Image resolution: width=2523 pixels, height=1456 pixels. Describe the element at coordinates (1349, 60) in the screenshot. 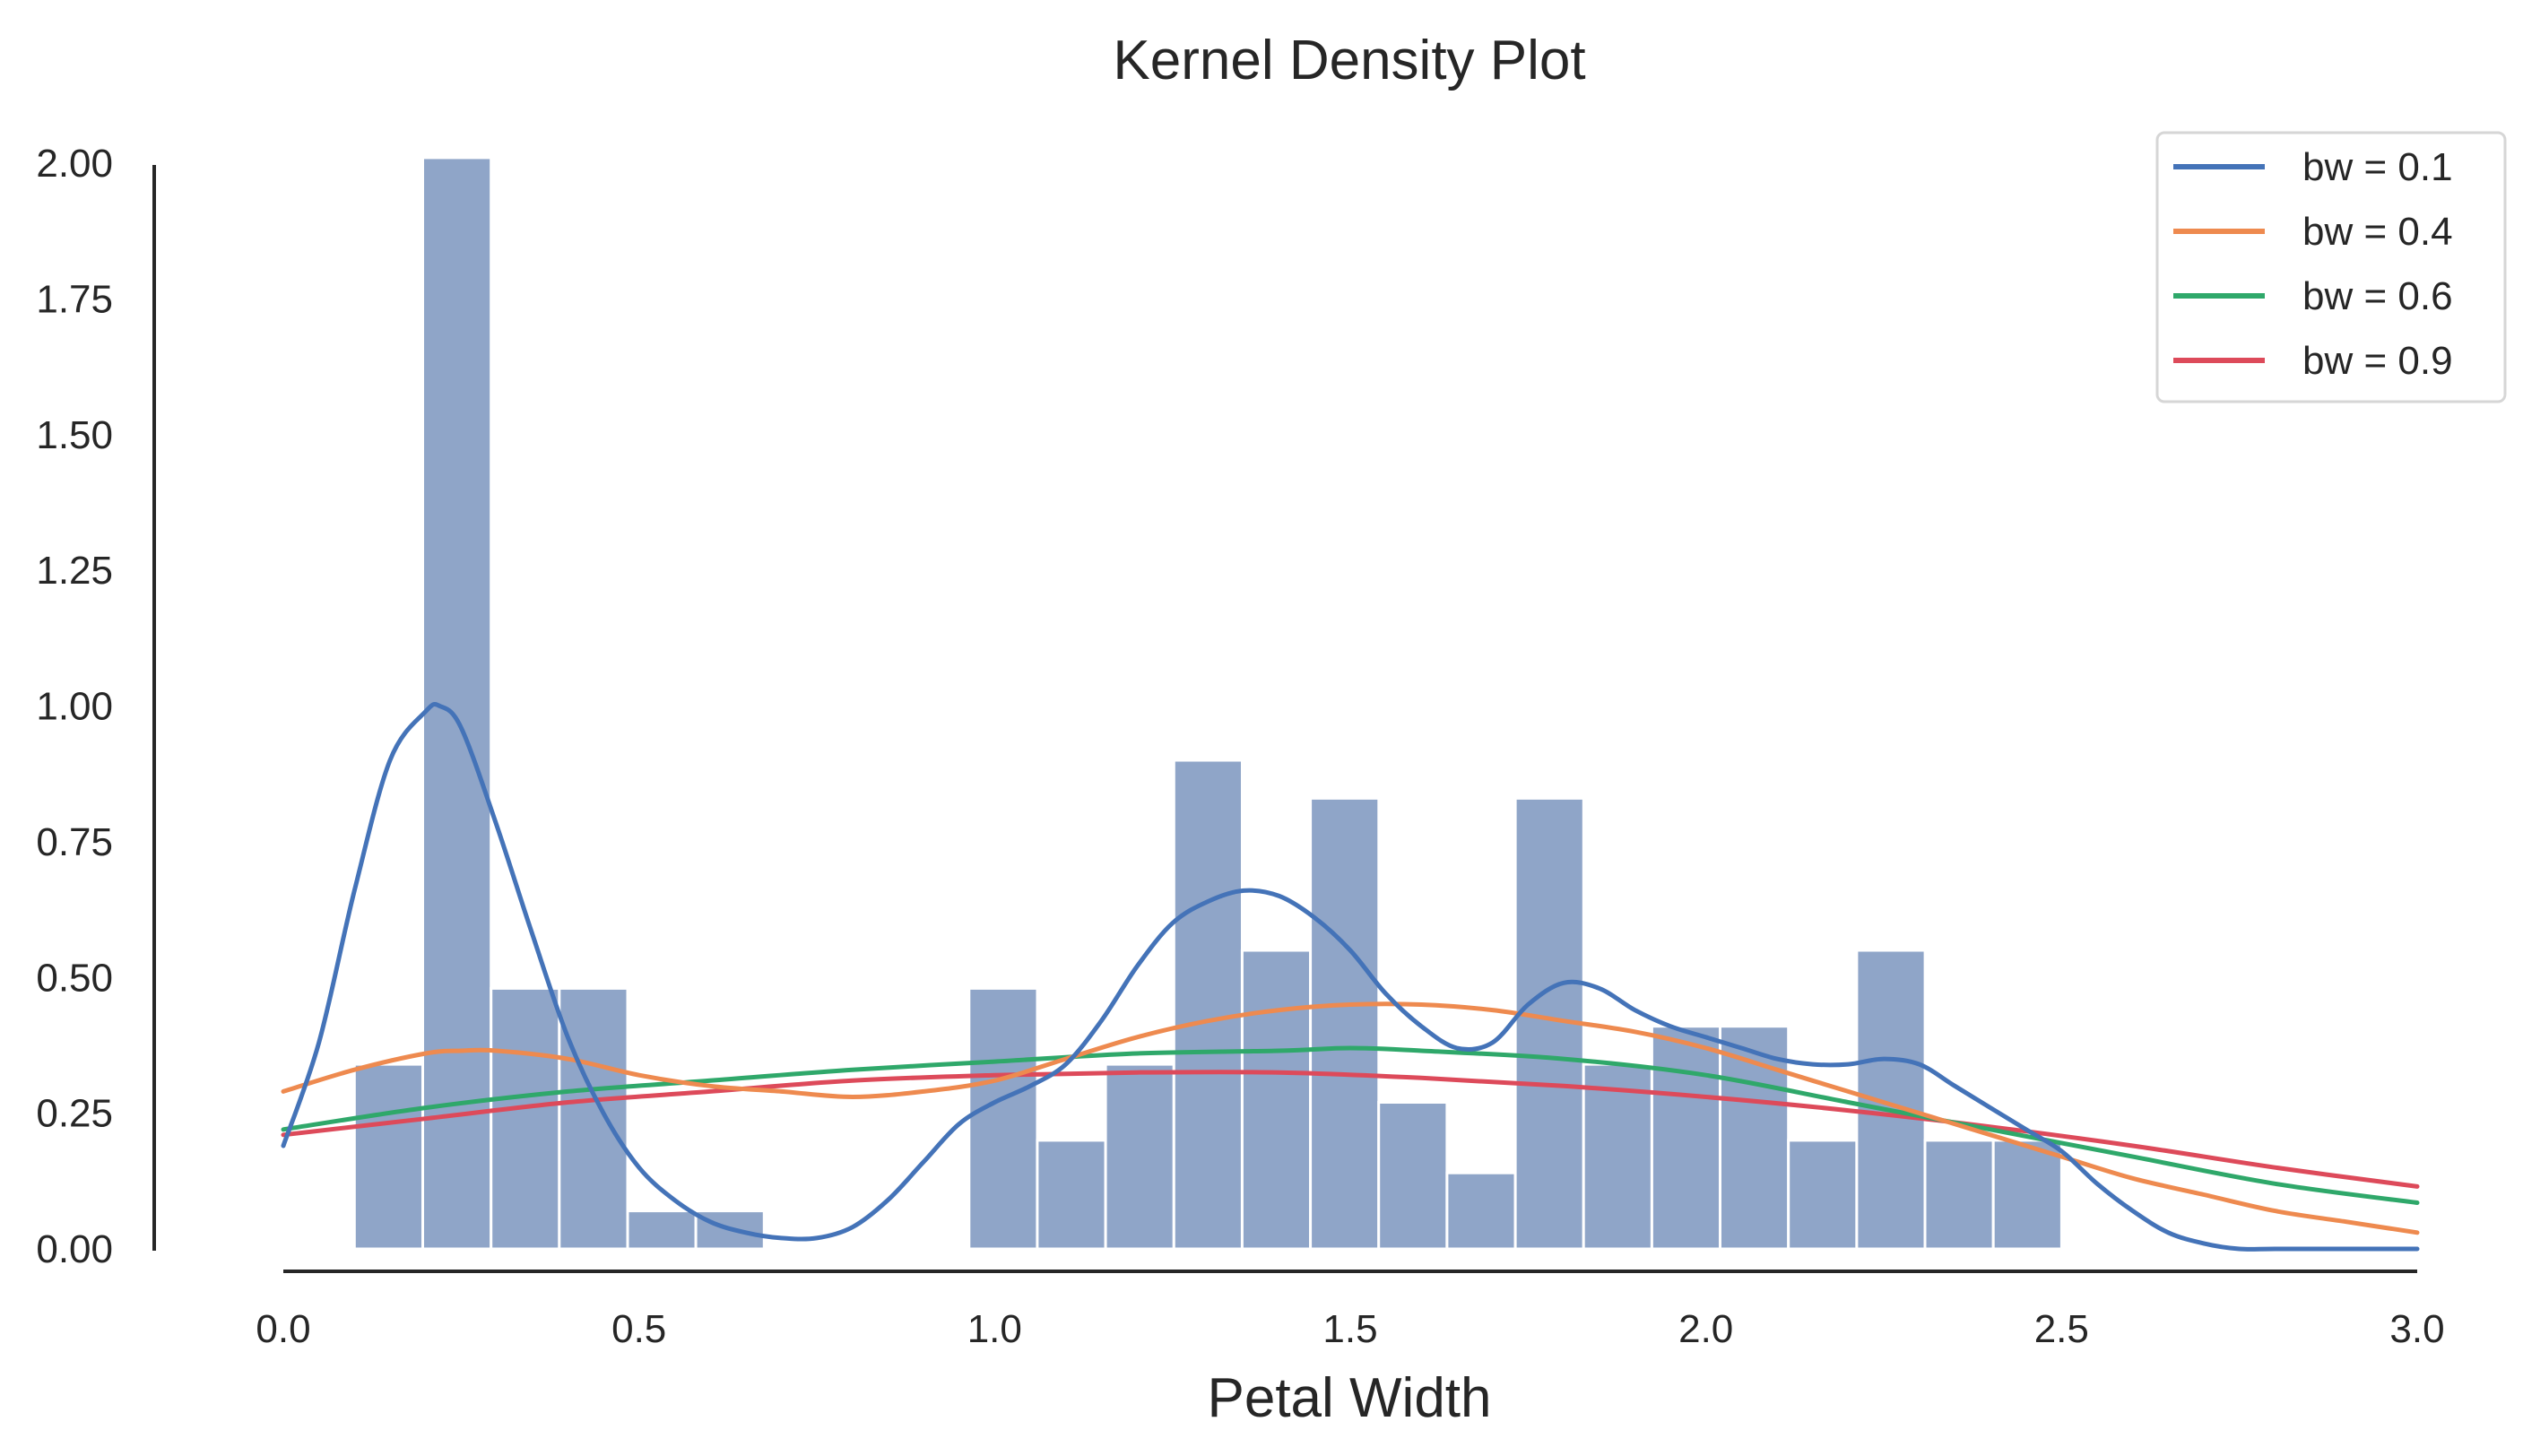

I see `chart-title: Kernel Density Plot` at that location.